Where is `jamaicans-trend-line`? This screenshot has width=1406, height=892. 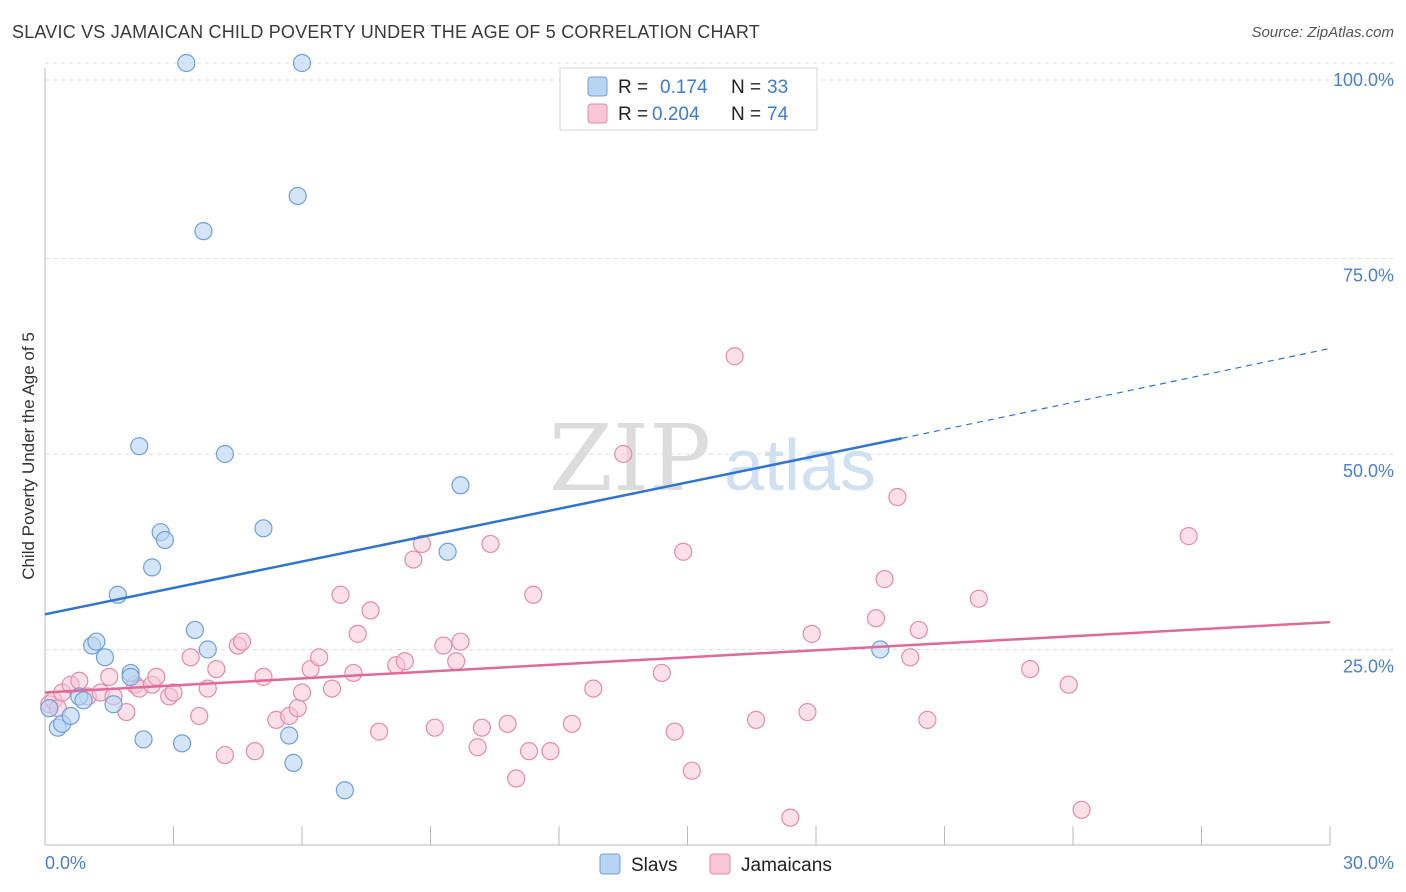
jamaicans-trend-line is located at coordinates (687, 657).